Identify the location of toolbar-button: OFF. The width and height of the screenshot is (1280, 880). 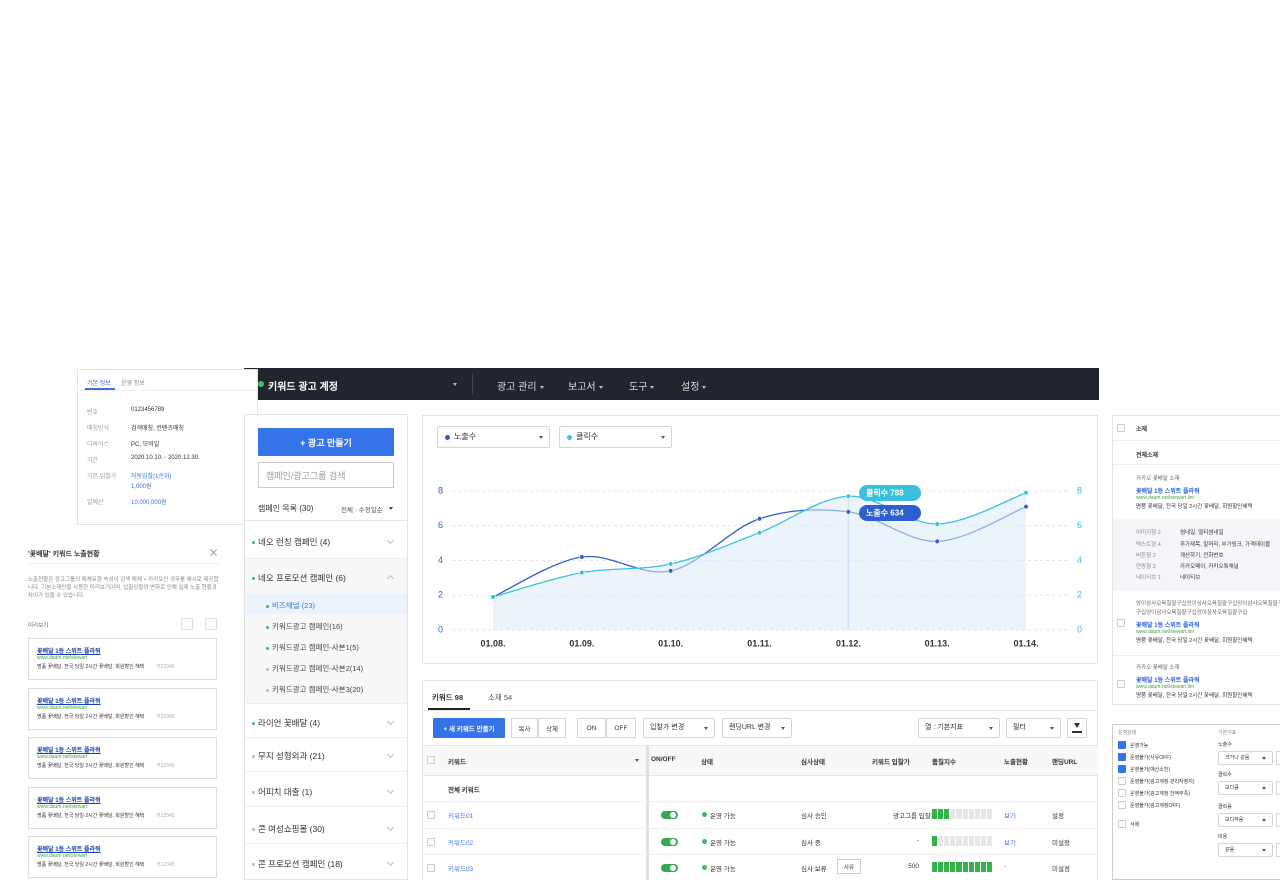
(621, 728).